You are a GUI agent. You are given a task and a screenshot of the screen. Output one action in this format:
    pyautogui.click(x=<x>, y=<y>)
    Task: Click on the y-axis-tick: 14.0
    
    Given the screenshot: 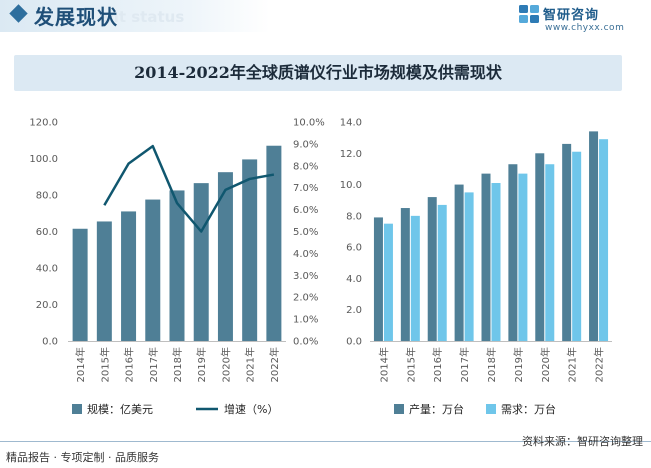 What is the action you would take?
    pyautogui.click(x=351, y=123)
    